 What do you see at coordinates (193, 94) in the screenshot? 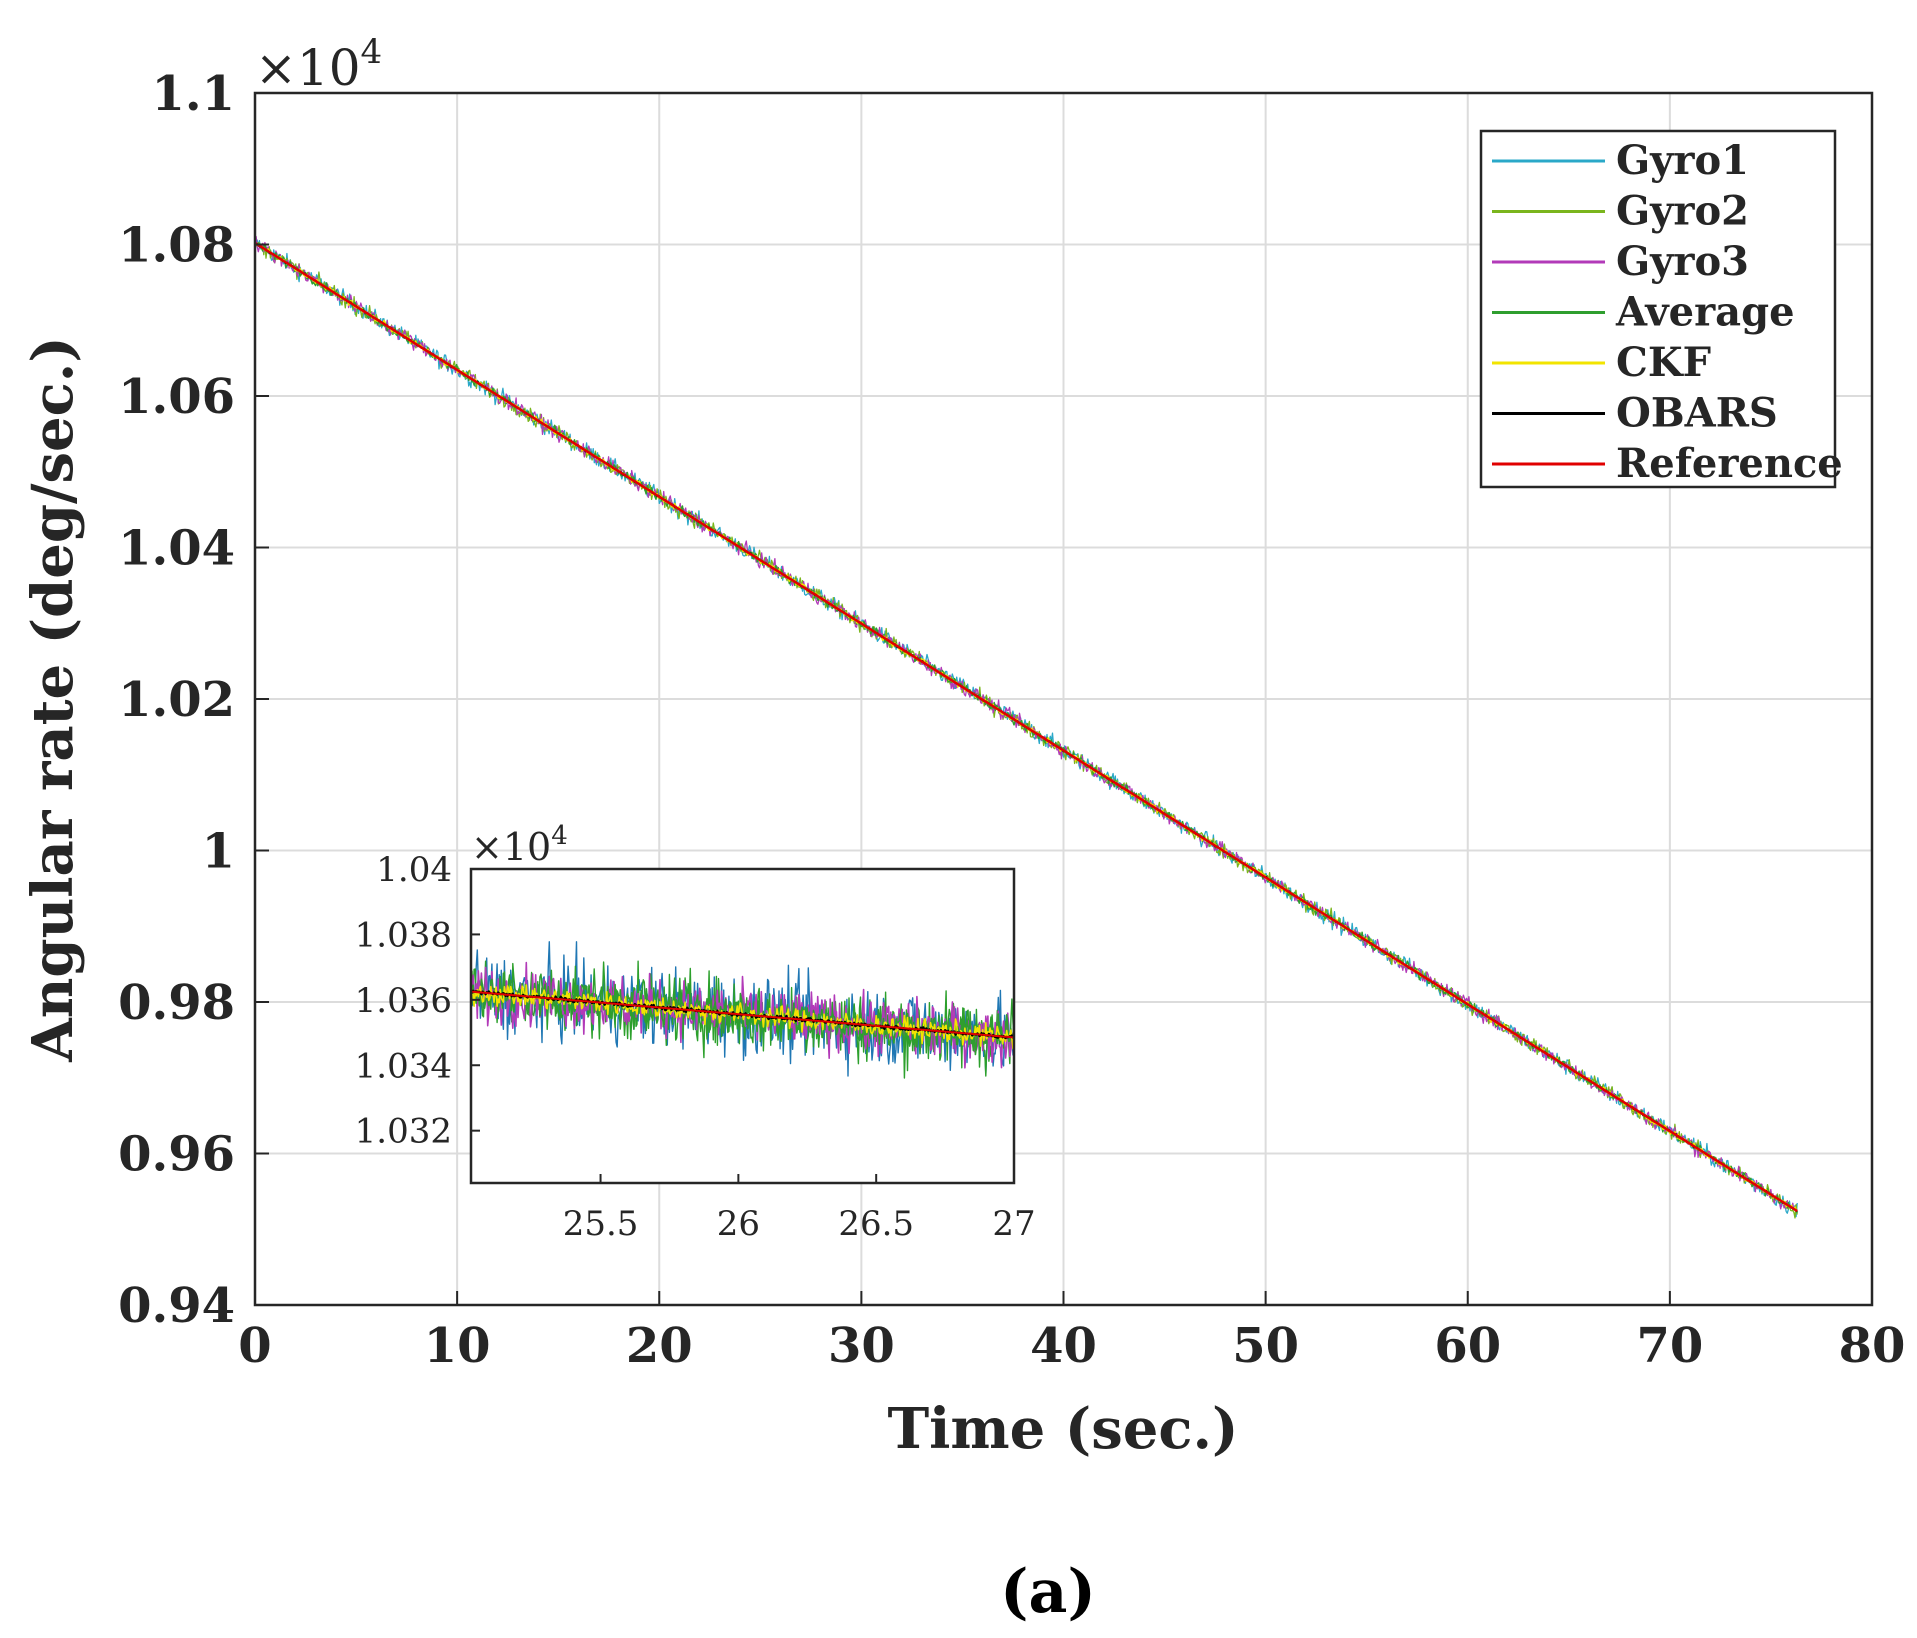
I see `main-y-tick-label: 1.1` at bounding box center [193, 94].